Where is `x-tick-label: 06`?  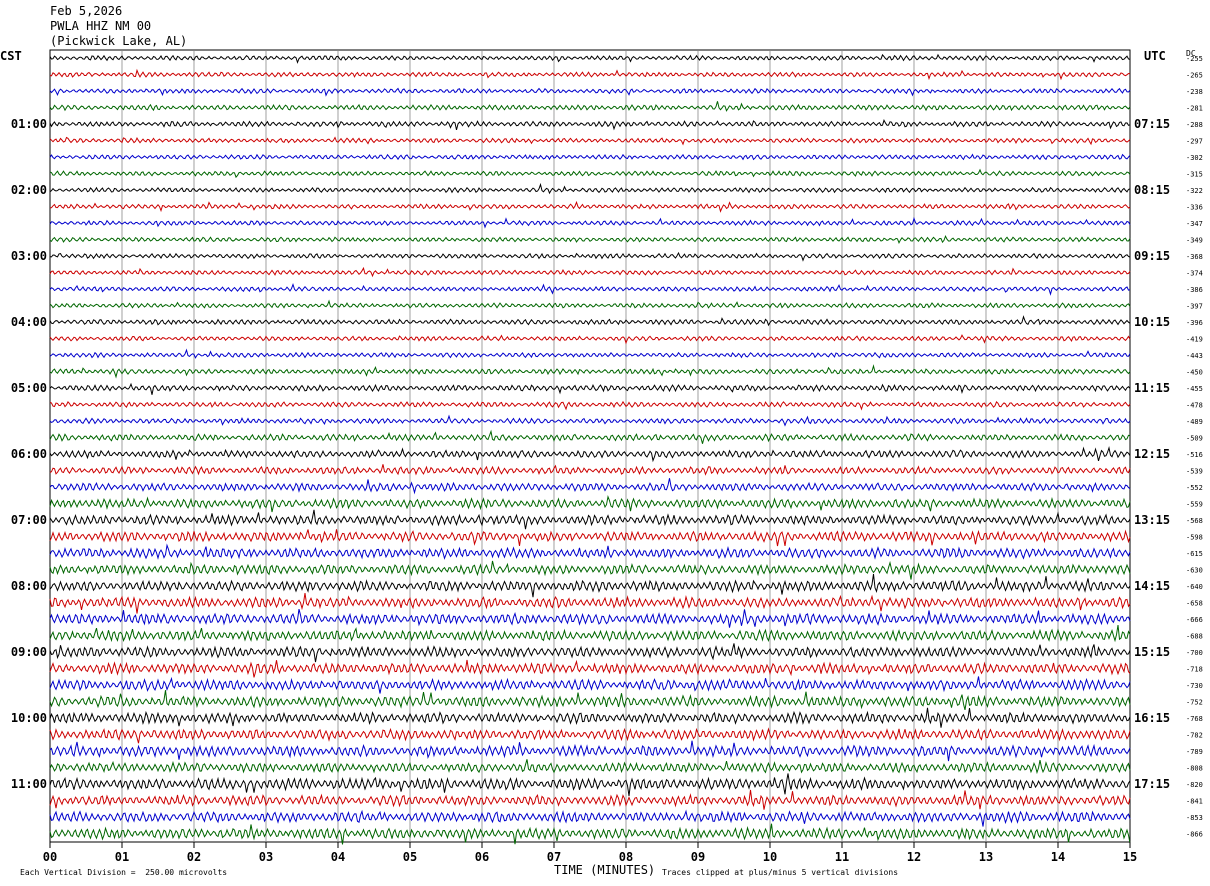
x-tick-label: 06 is located at coordinates (482, 857).